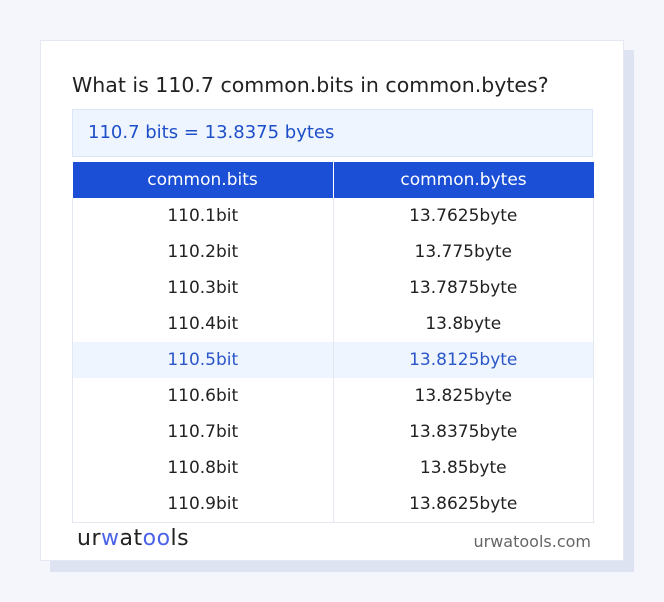  What do you see at coordinates (203, 360) in the screenshot?
I see `bits-cell: 110.5bit` at bounding box center [203, 360].